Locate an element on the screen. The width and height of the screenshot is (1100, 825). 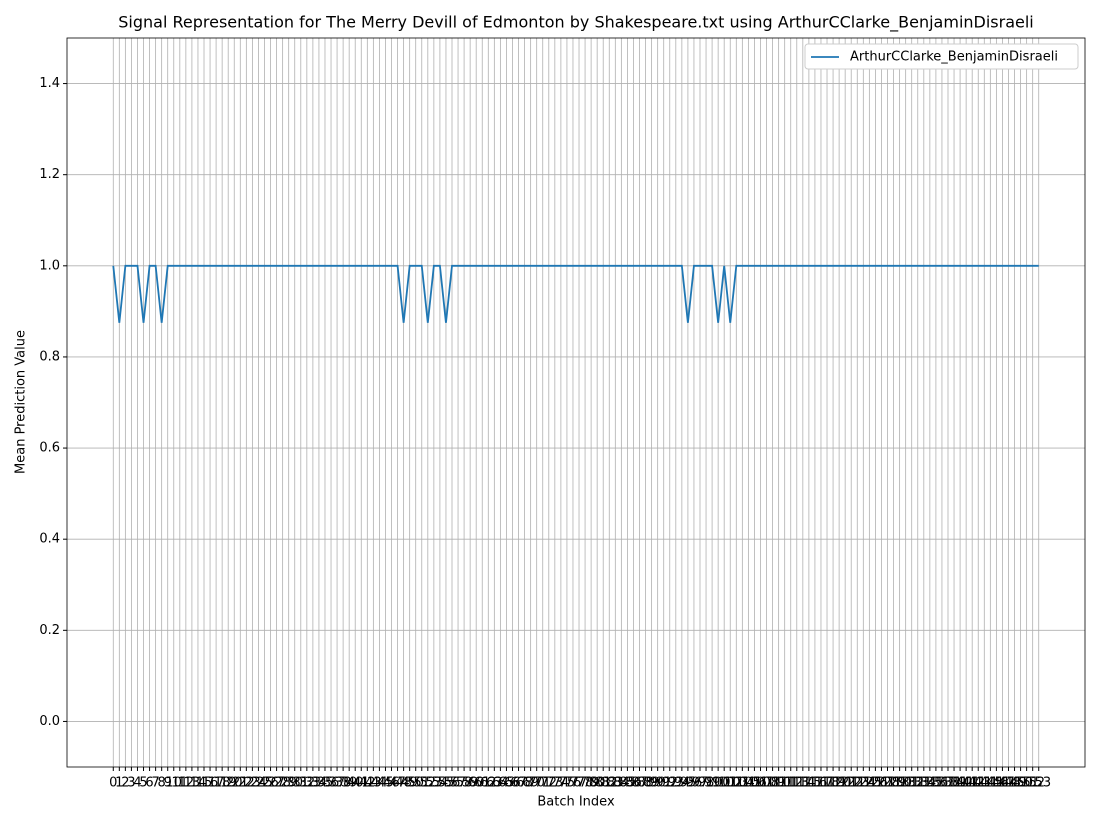
x-tick-label: 82 is located at coordinates (609, 783).